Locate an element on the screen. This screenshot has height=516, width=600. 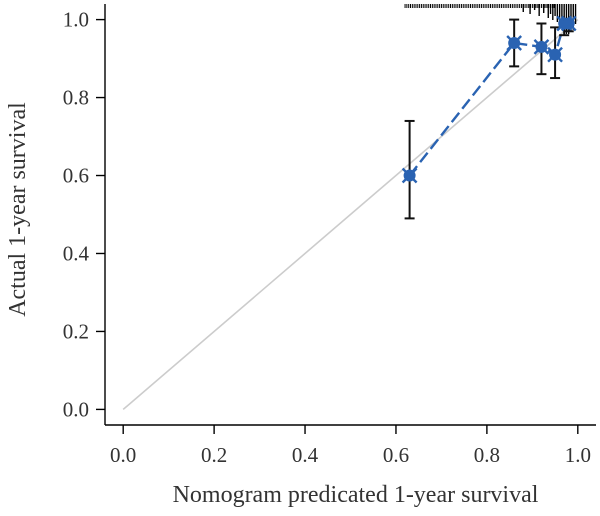
x-tick-label: 1.0 is located at coordinates (578, 455).